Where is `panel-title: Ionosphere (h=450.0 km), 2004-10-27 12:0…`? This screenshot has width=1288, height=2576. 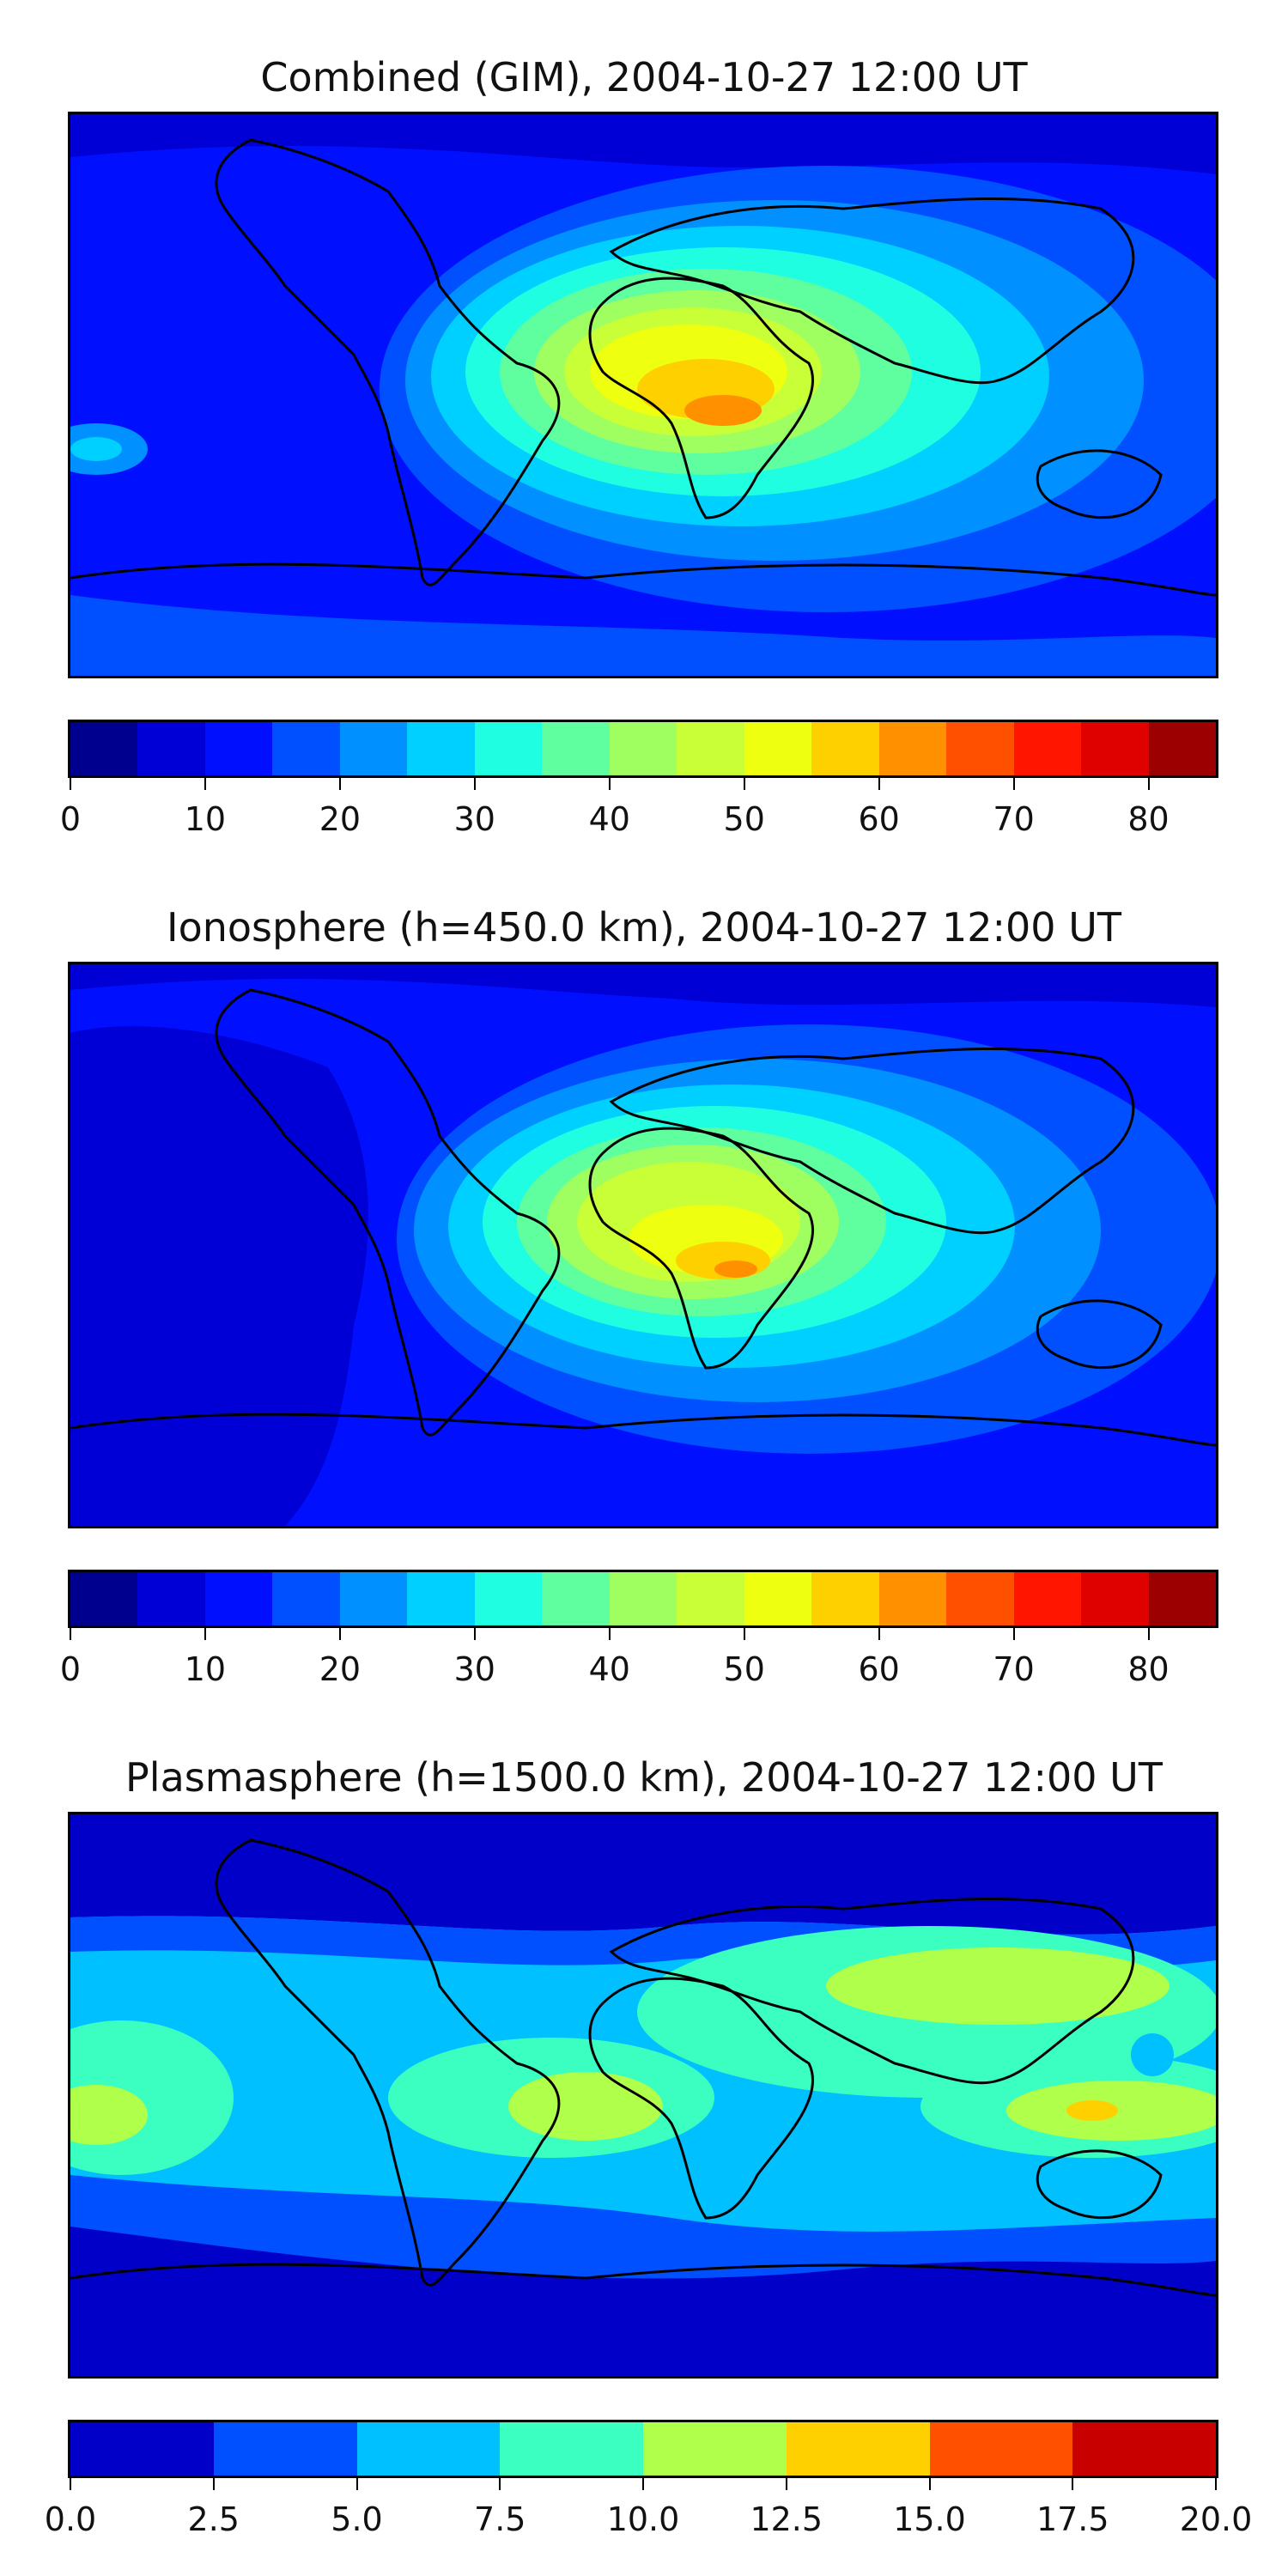
panel-title: Ionosphere (h=450.0 km), 2004-10-27 12:0… is located at coordinates (644, 928).